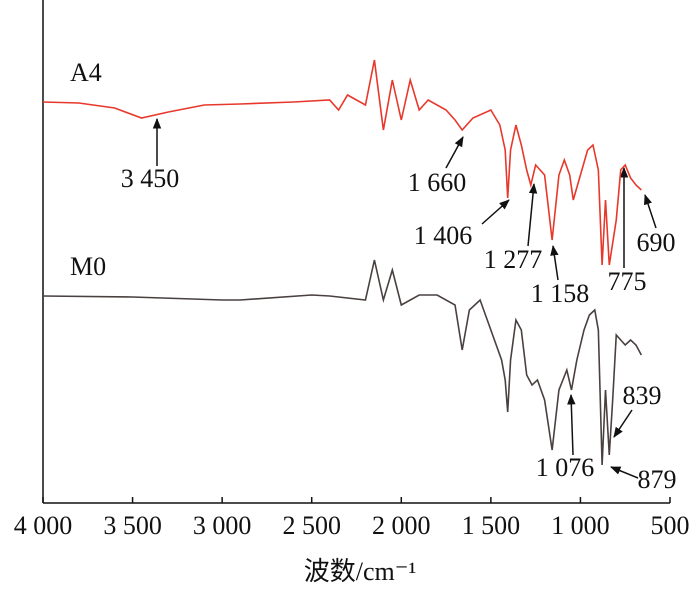 This screenshot has height=596, width=700. Describe the element at coordinates (360, 571) in the screenshot. I see `x-axis-label: 波数/cm⁻¹` at that location.